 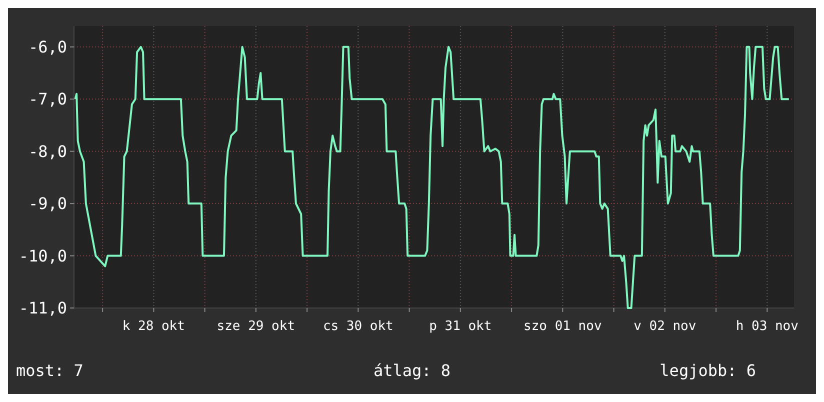 What do you see at coordinates (665, 326) in the screenshot?
I see `x-tick-label: v 02 nov` at bounding box center [665, 326].